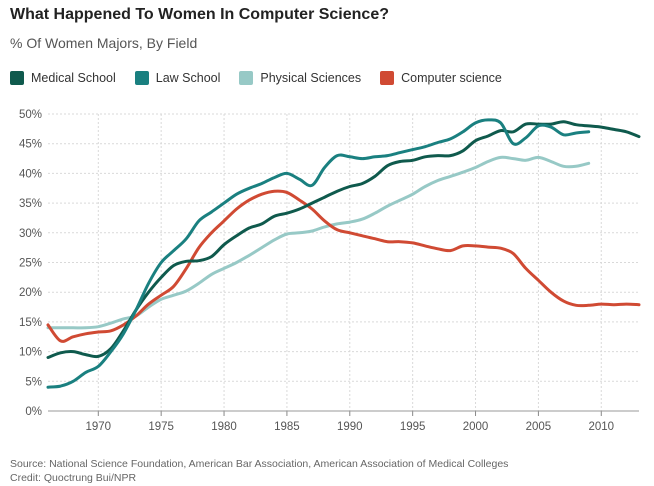 The width and height of the screenshot is (654, 486). Describe the element at coordinates (601, 427) in the screenshot. I see `x-tick-label: 2010` at that location.